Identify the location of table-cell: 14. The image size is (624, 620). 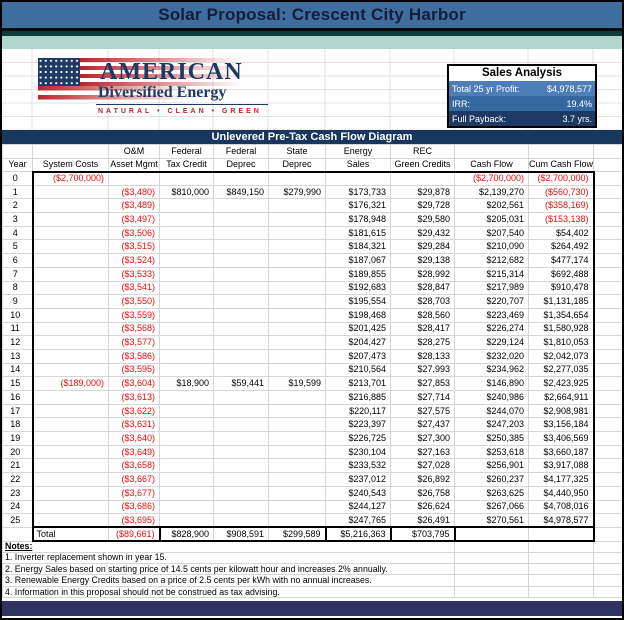
(17, 370).